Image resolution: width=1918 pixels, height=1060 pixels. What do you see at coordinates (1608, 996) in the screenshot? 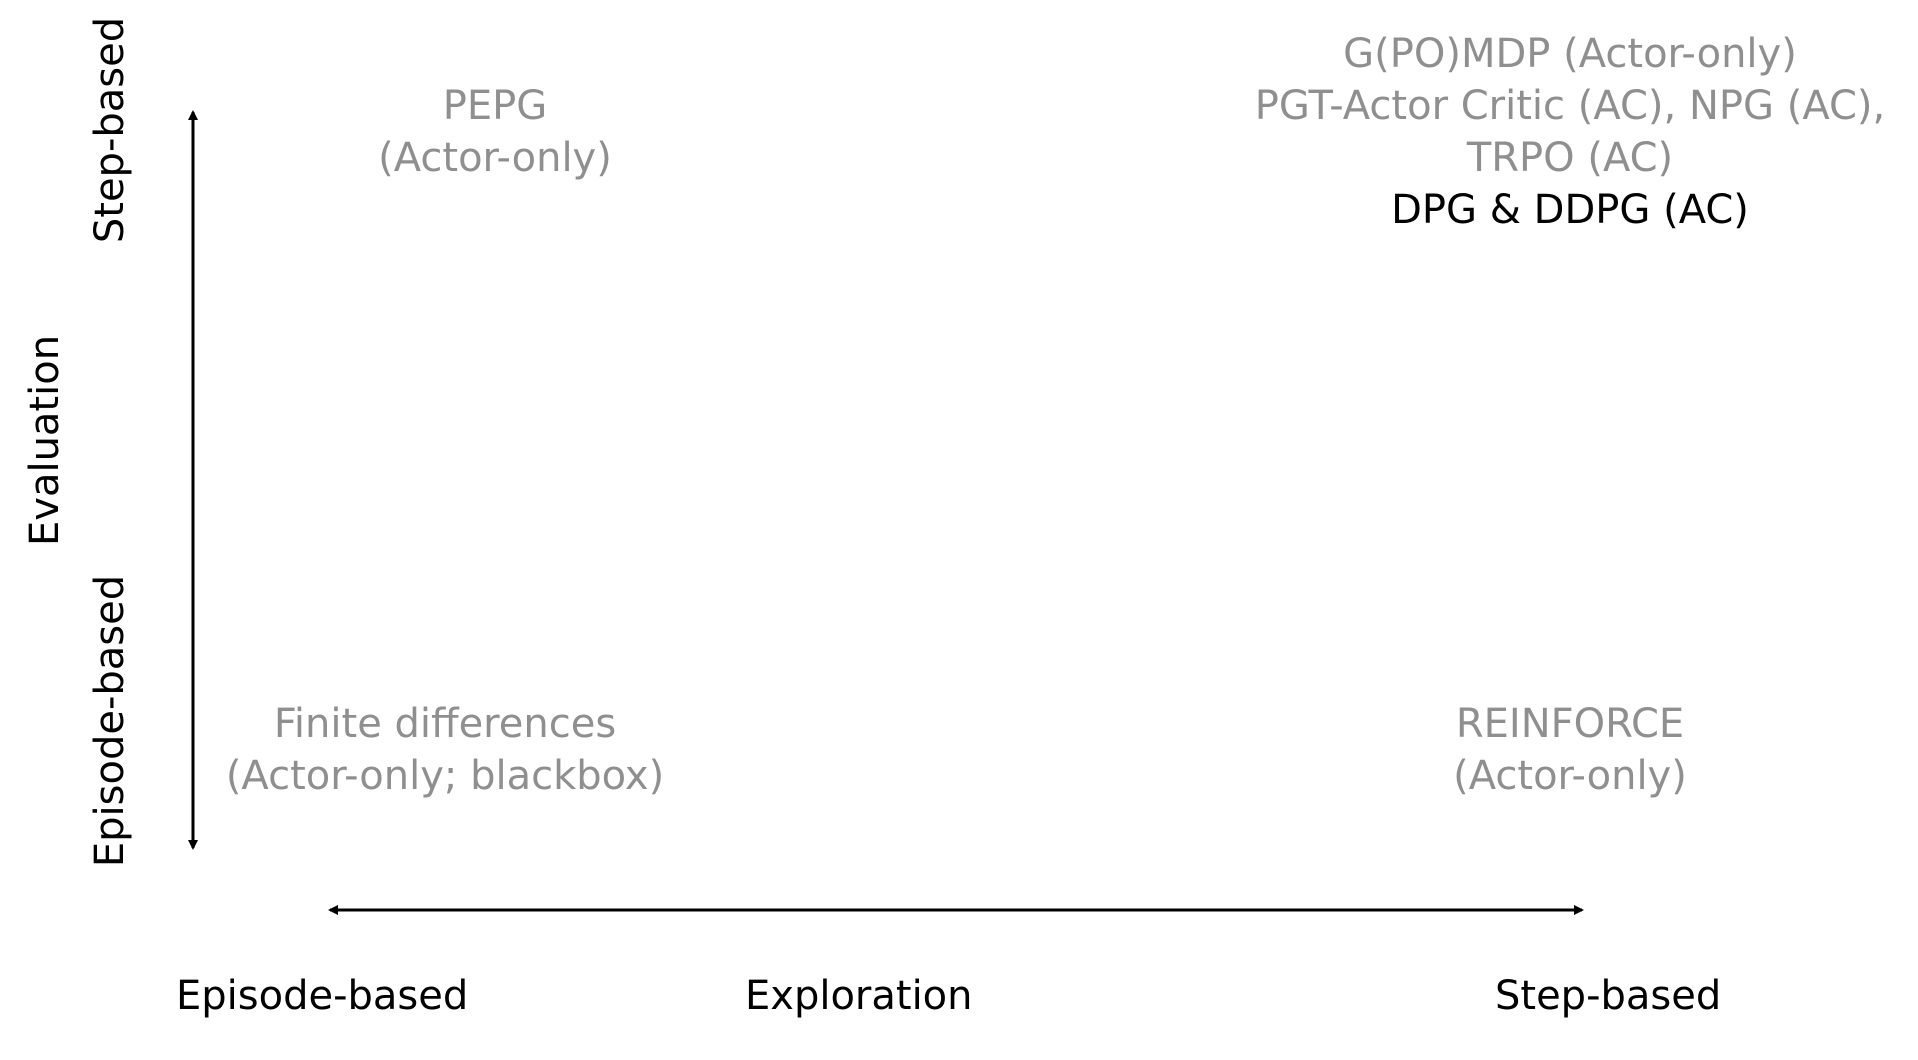
I see `x-axis-right-label: Step-based` at bounding box center [1608, 996].